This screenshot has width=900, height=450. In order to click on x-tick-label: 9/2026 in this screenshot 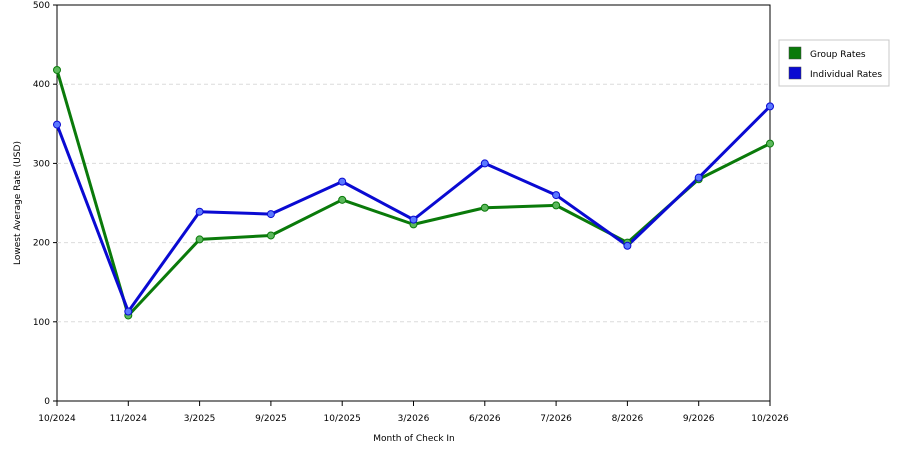, I will do `click(699, 419)`.